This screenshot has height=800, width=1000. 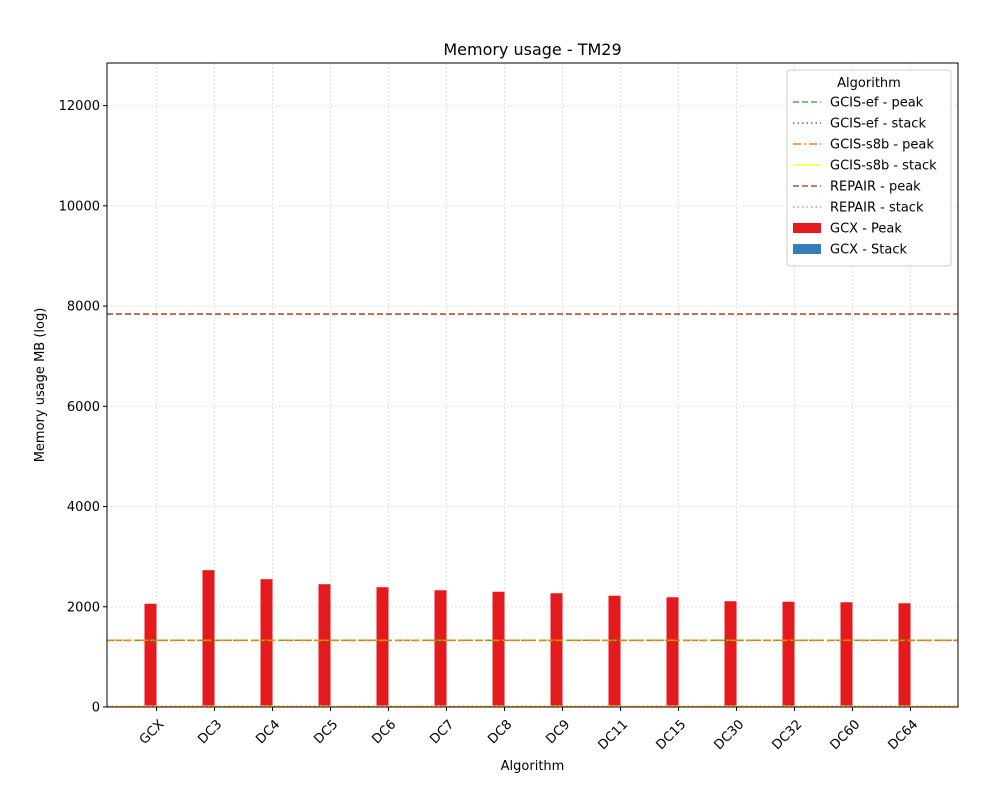 What do you see at coordinates (500, 732) in the screenshot?
I see `x-tick-label: DC8` at bounding box center [500, 732].